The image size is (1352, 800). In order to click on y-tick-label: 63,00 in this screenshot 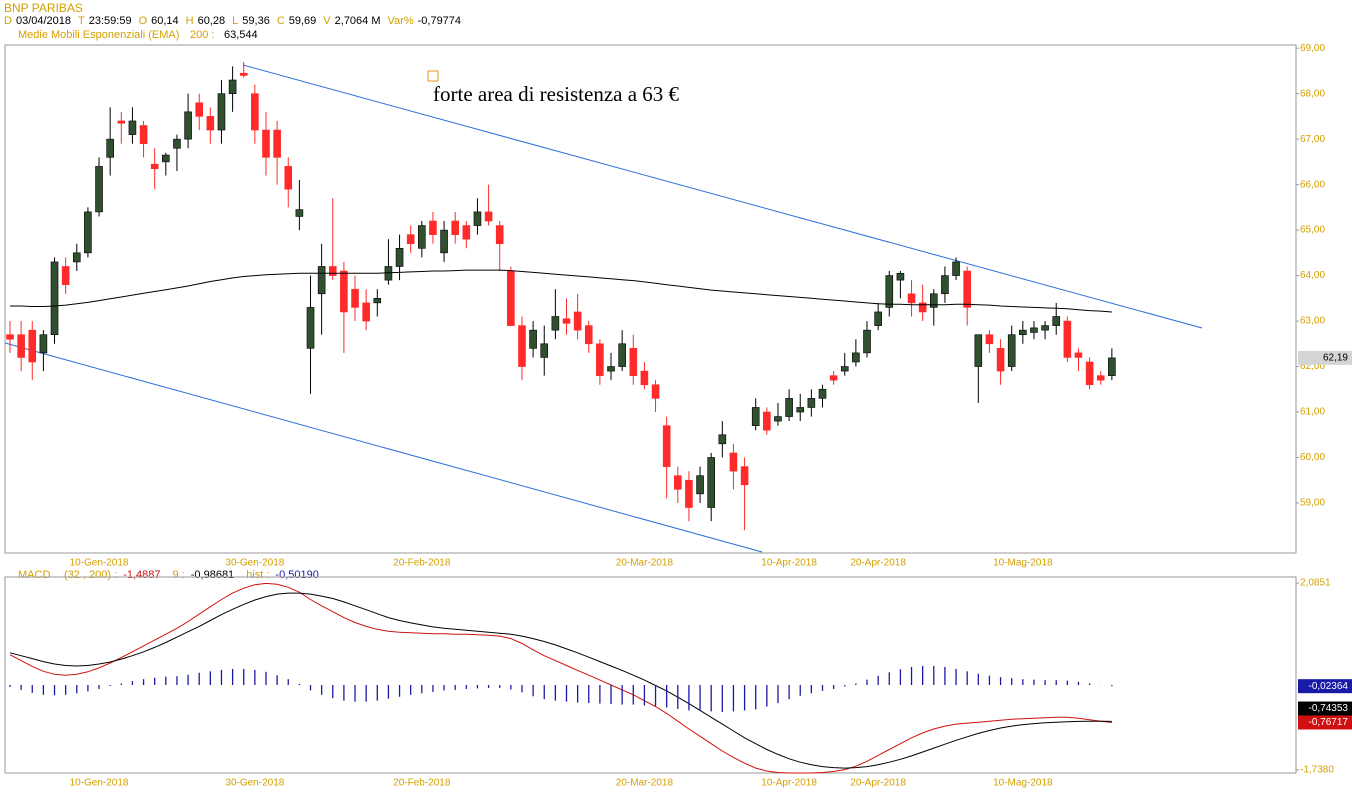, I will do `click(1312, 321)`.